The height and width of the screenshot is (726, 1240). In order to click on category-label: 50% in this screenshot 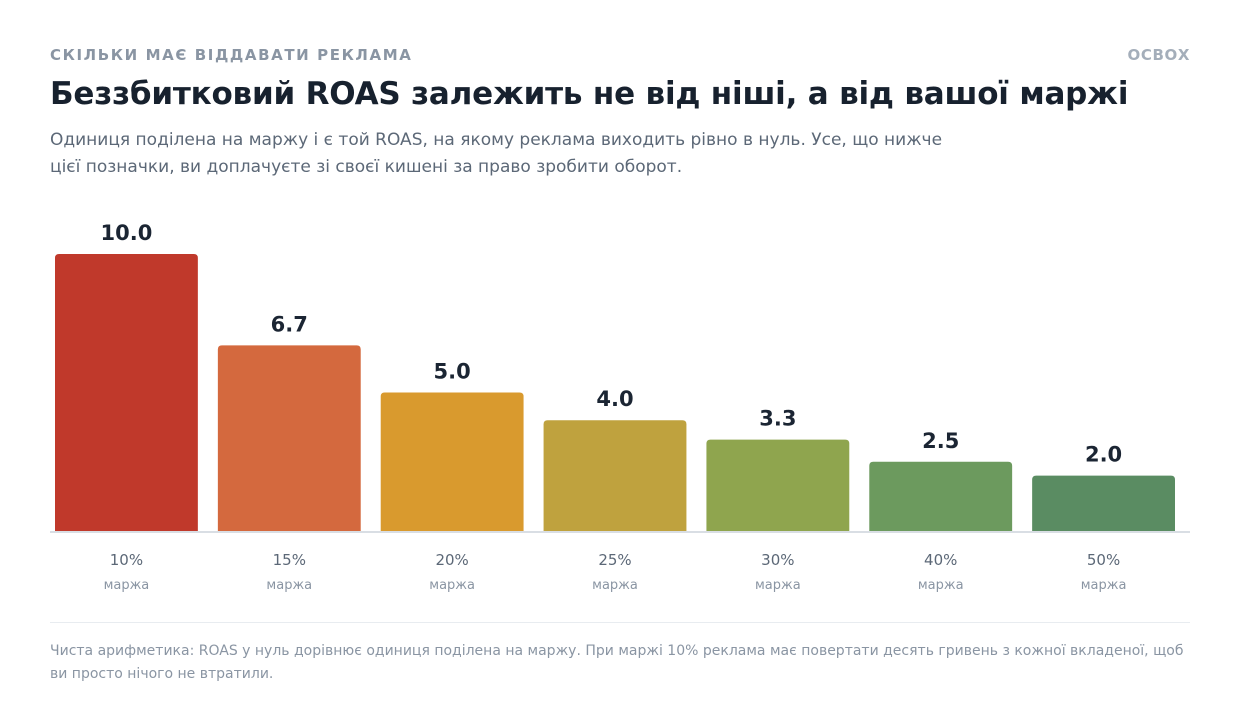, I will do `click(1103, 560)`.